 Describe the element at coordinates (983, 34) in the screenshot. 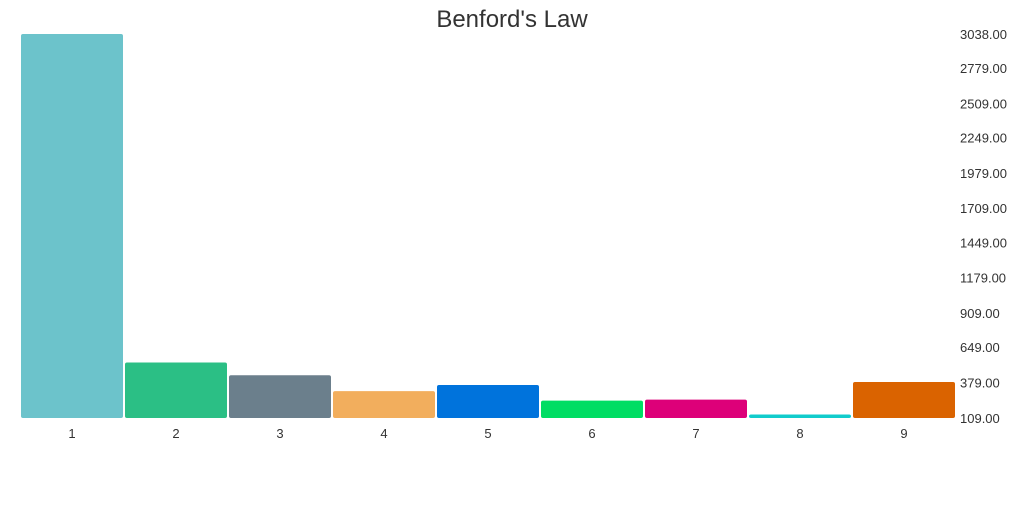

I see `y-tick-label: 3038.00` at that location.